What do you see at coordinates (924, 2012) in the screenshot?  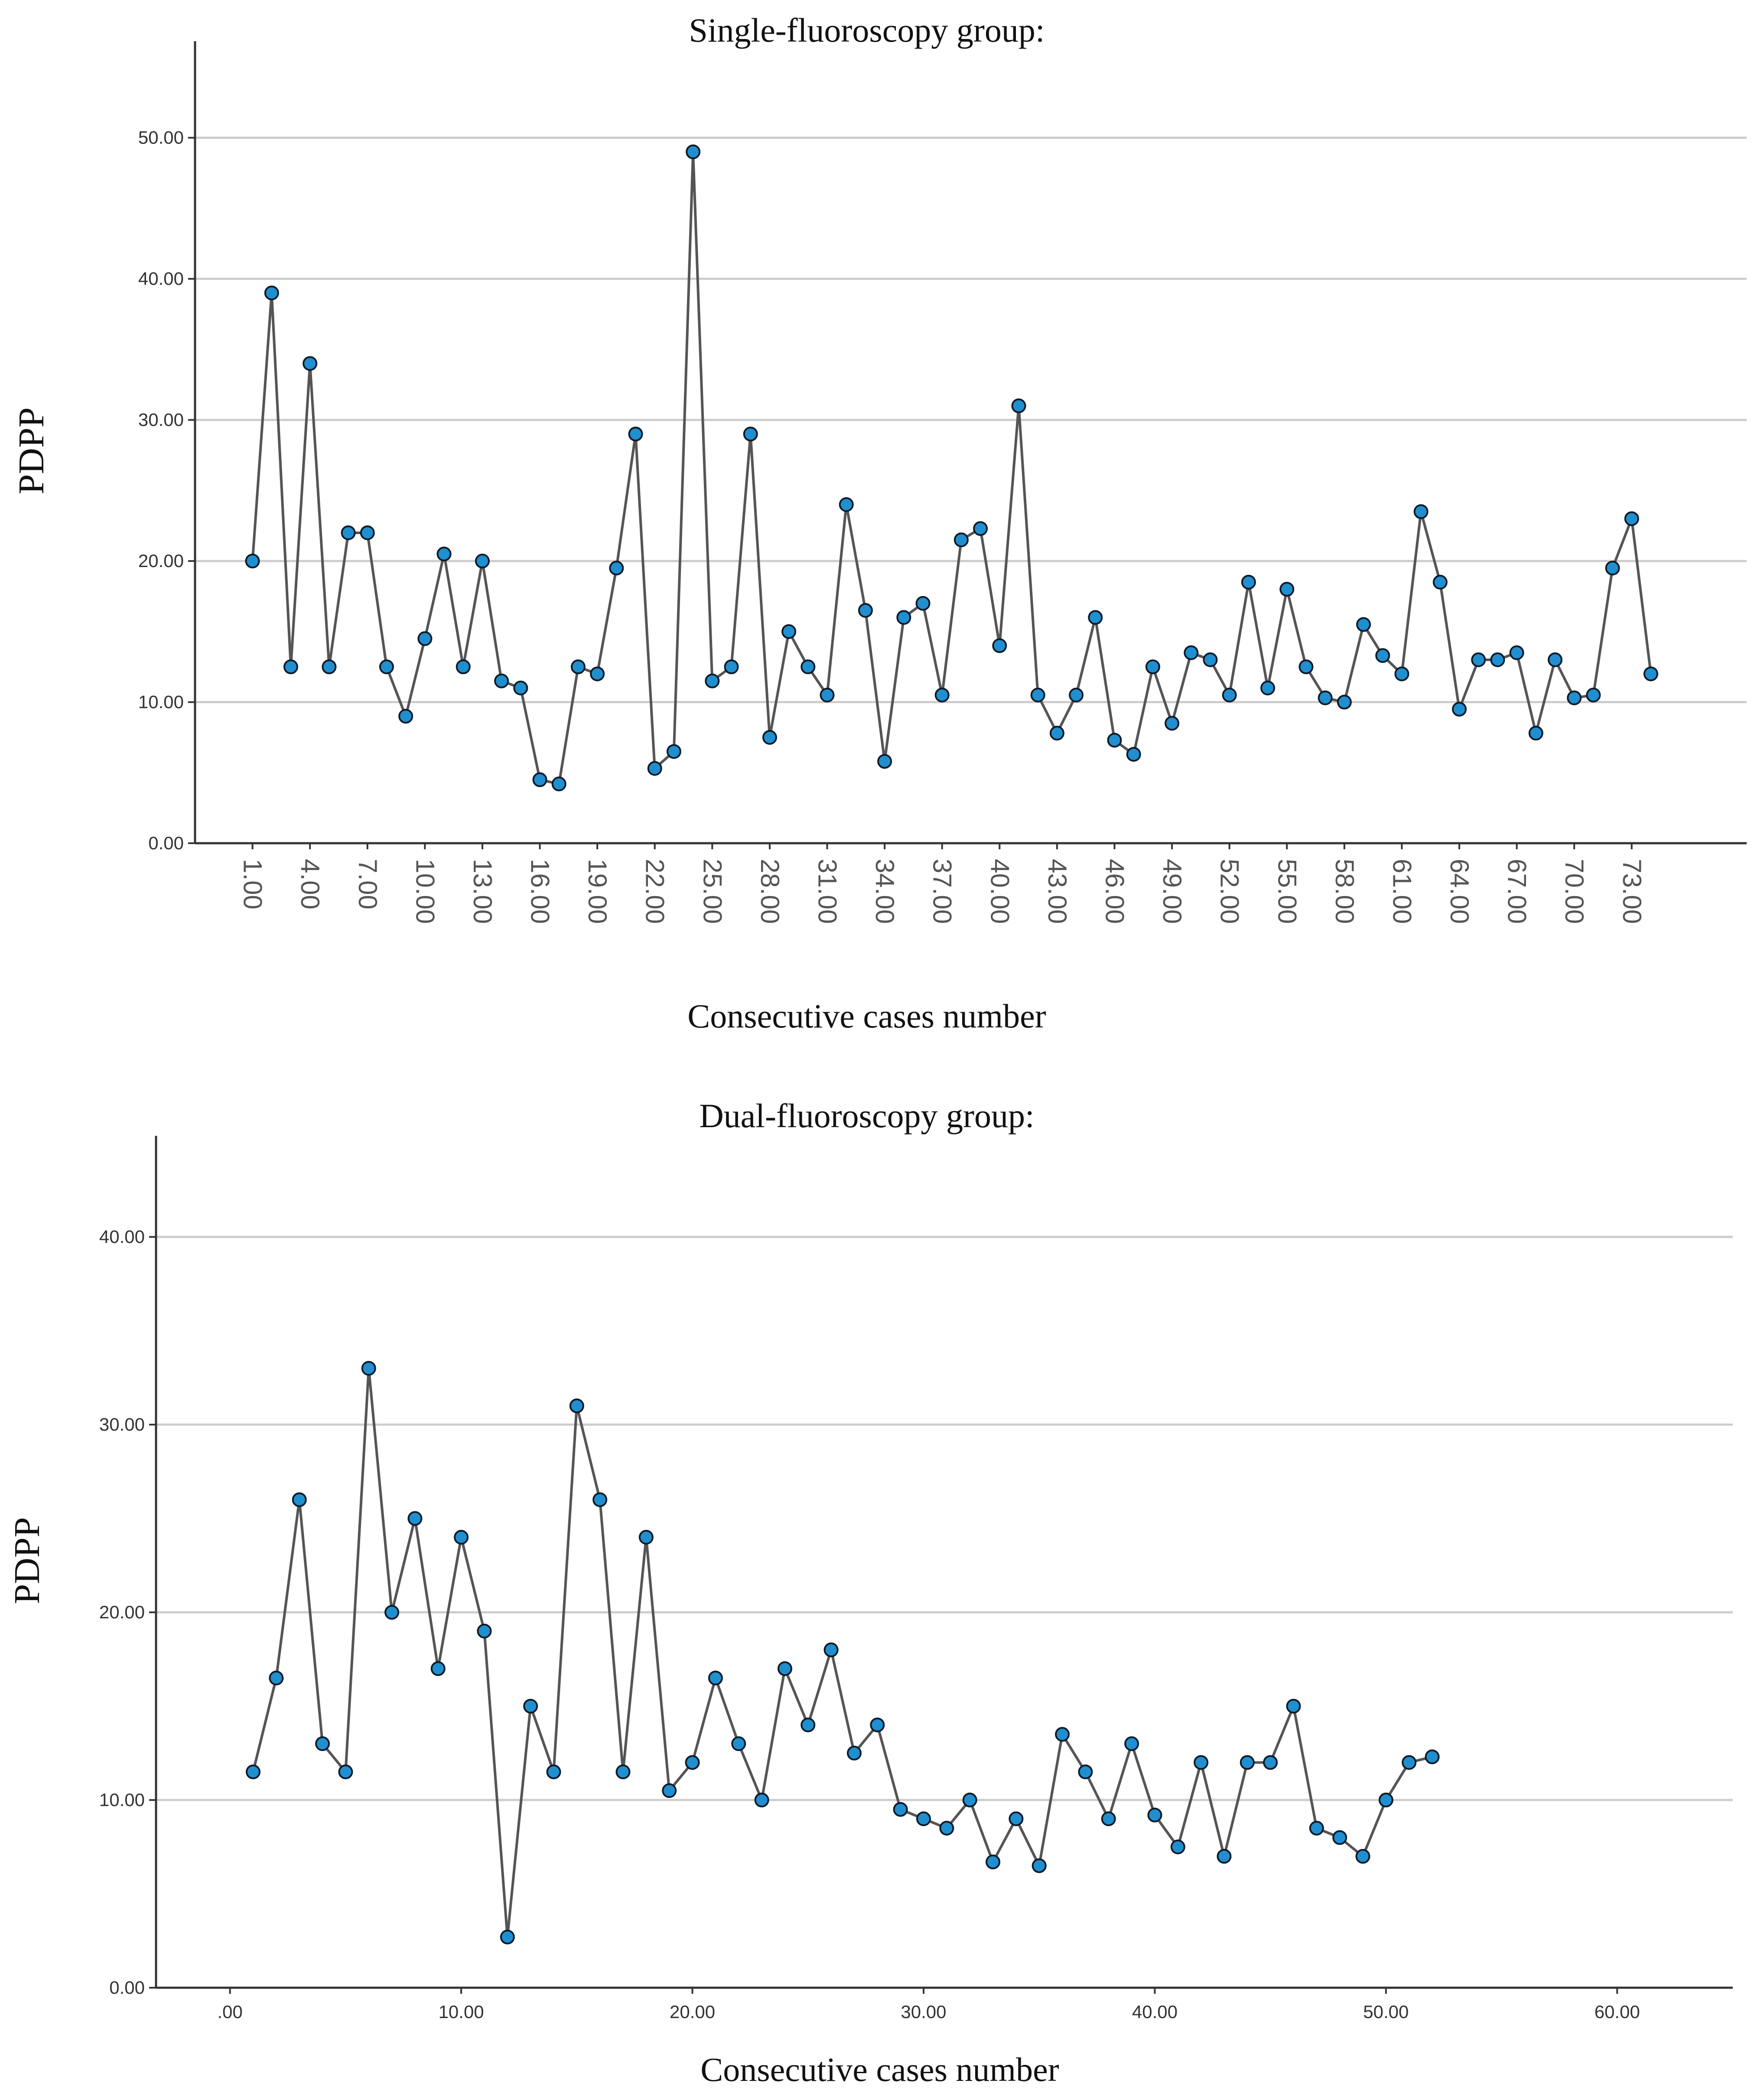 I see `x-tick-label: 30.00` at bounding box center [924, 2012].